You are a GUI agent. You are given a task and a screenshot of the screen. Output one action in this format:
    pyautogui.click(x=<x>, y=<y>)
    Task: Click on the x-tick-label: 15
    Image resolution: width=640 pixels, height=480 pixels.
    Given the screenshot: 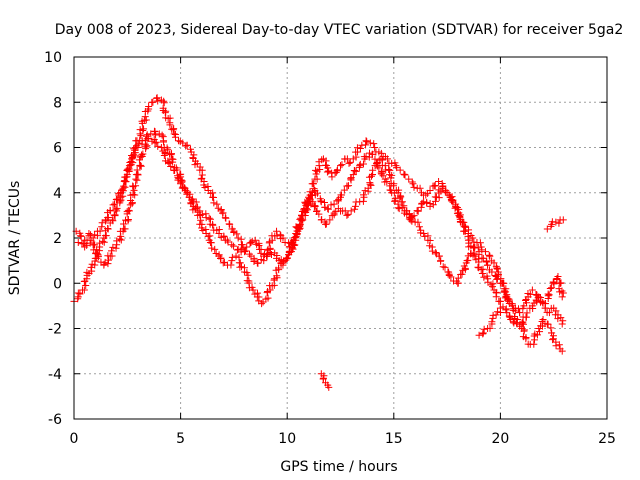 What is the action you would take?
    pyautogui.click(x=394, y=439)
    